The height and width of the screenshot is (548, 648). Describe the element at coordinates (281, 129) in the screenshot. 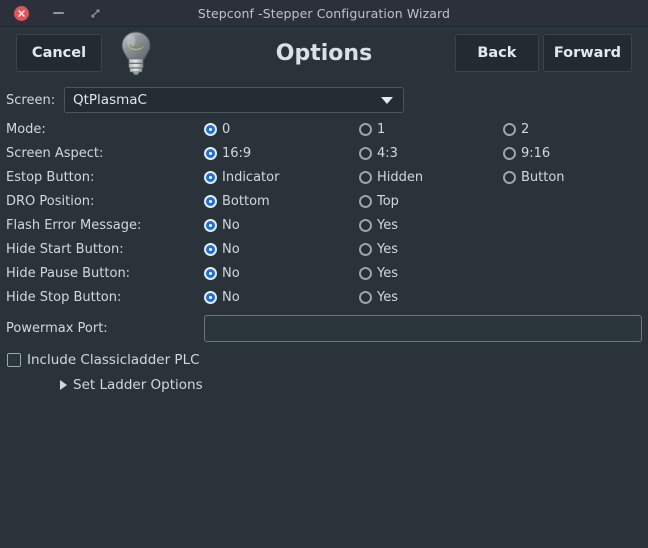

I see `mode-option-0: 0` at that location.